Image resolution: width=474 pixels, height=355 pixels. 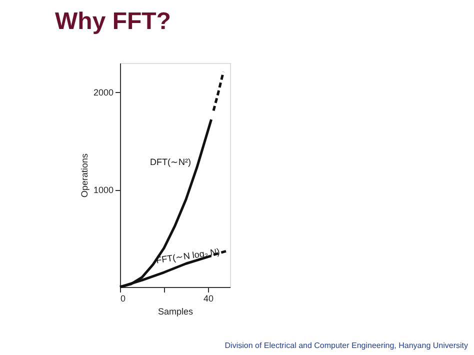 I want to click on x-tick-label: 0, so click(x=123, y=299).